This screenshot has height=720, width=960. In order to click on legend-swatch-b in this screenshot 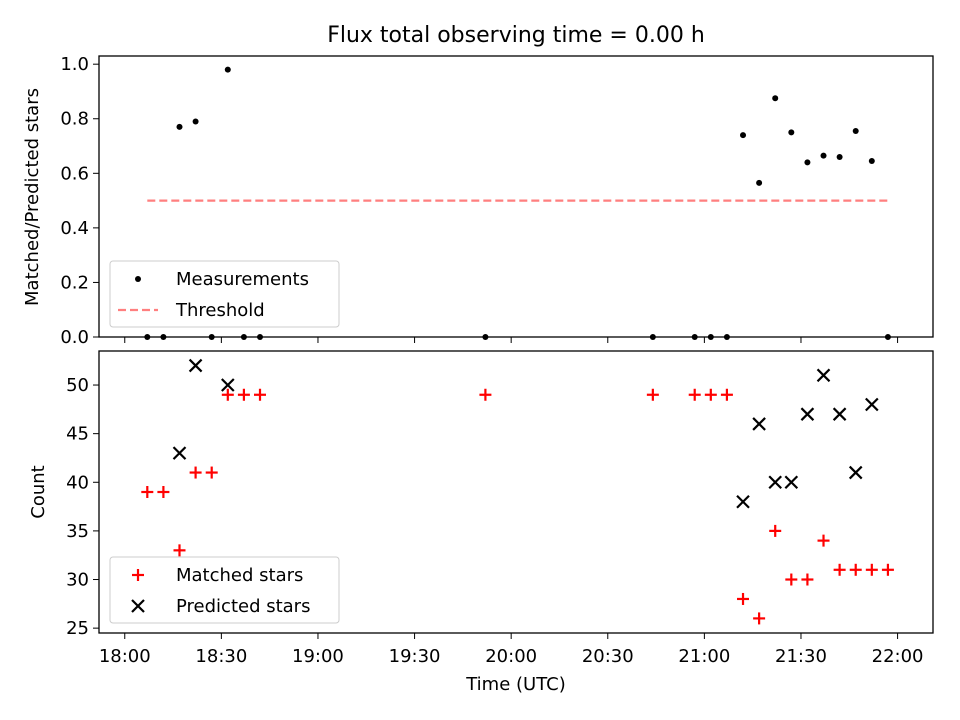, I will do `click(138, 606)`.